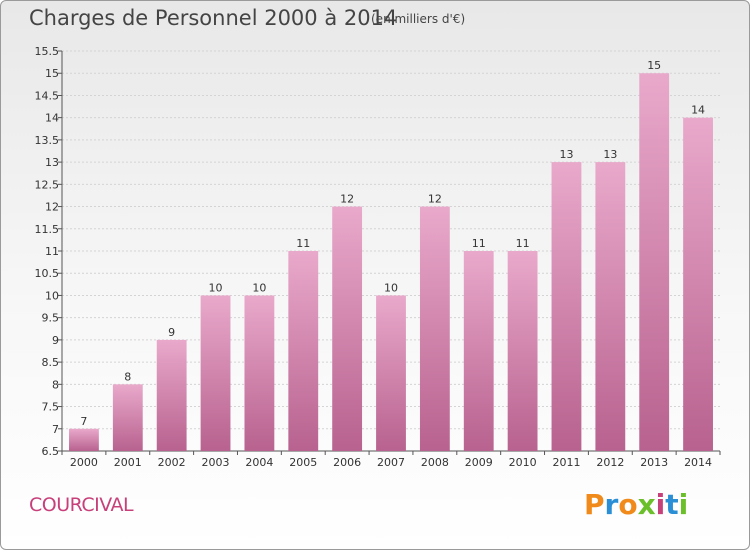 The width and height of the screenshot is (750, 550). Describe the element at coordinates (171, 395) in the screenshot. I see `bar-2002` at that location.